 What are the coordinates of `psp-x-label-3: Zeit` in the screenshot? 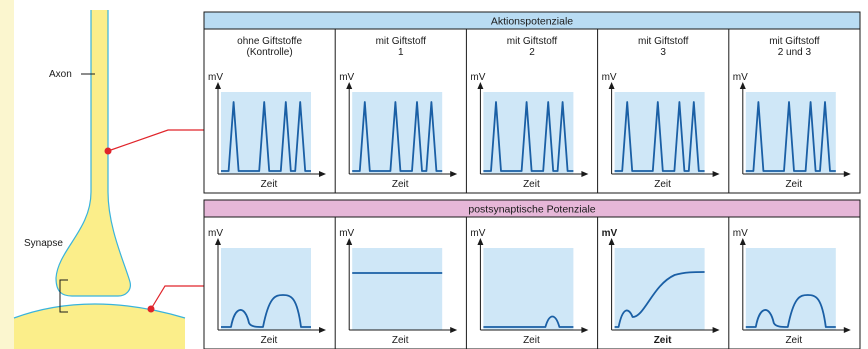 It's located at (531, 340).